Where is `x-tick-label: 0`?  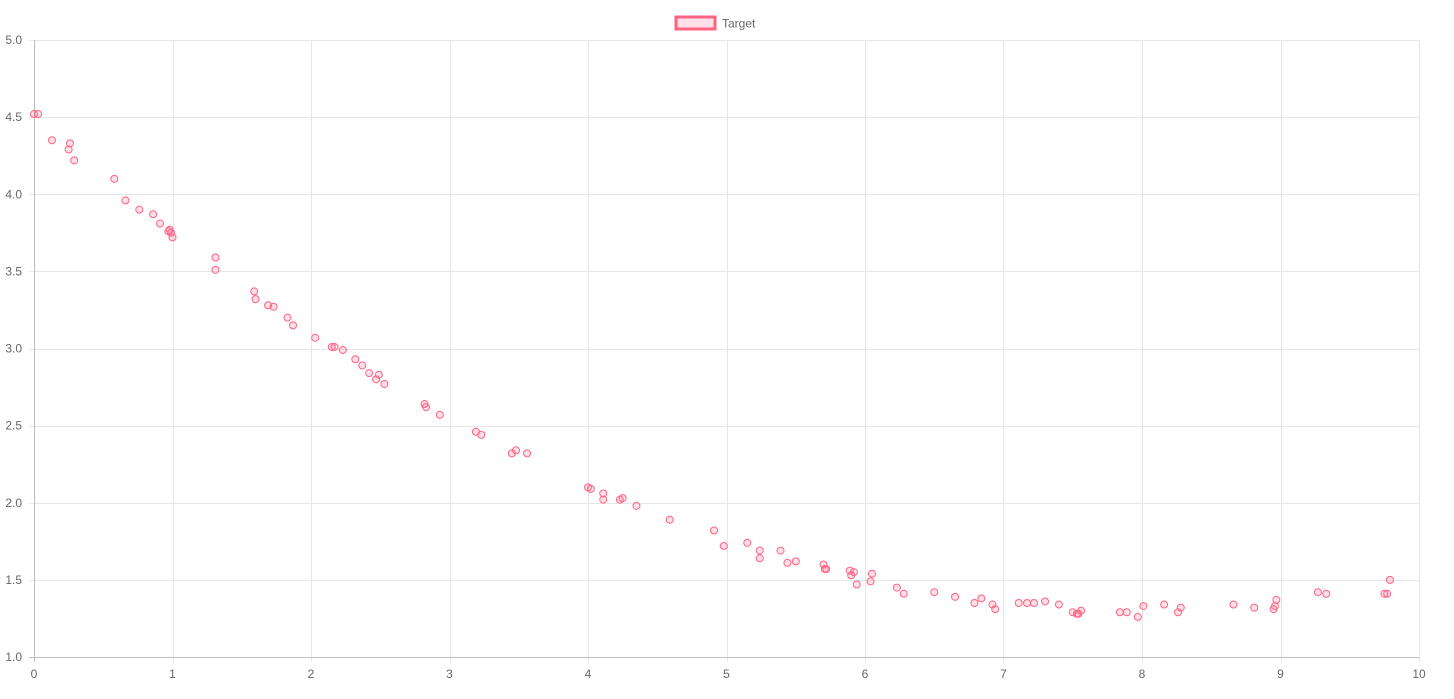 x-tick-label: 0 is located at coordinates (34, 674).